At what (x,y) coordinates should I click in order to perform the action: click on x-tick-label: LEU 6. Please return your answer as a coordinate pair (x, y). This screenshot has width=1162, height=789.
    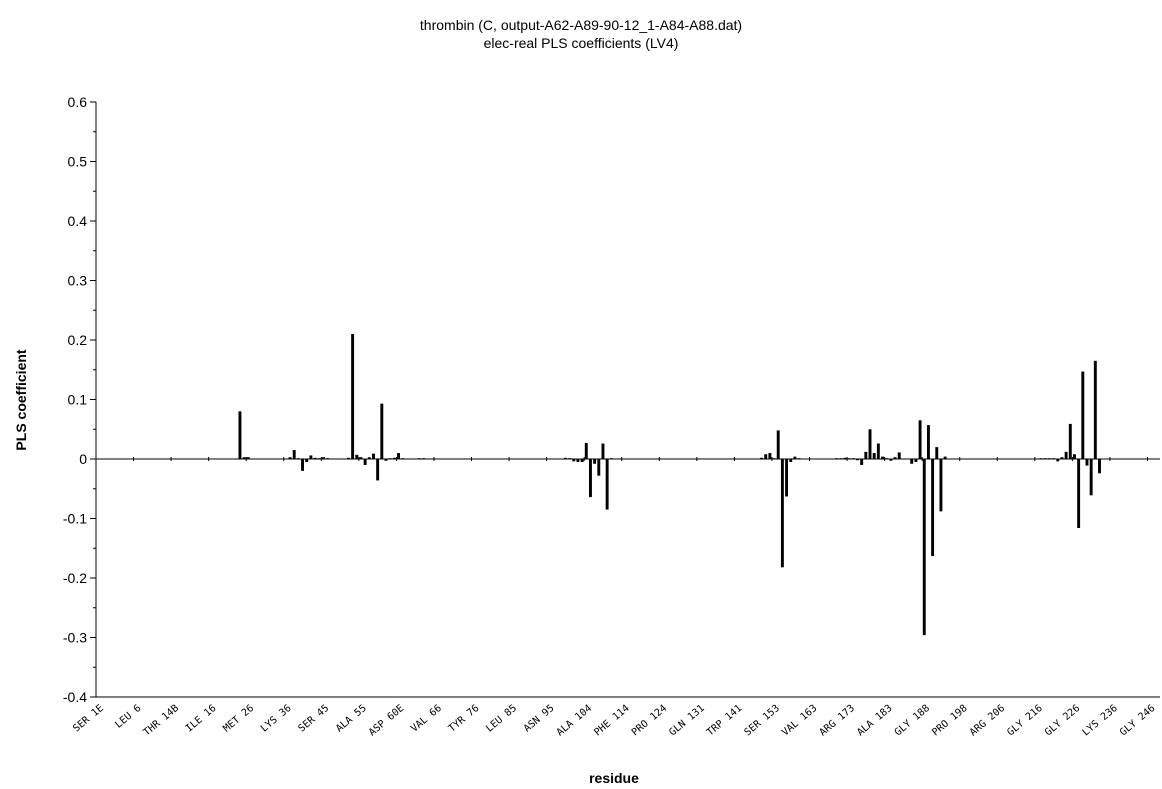
    Looking at the image, I should click on (128, 717).